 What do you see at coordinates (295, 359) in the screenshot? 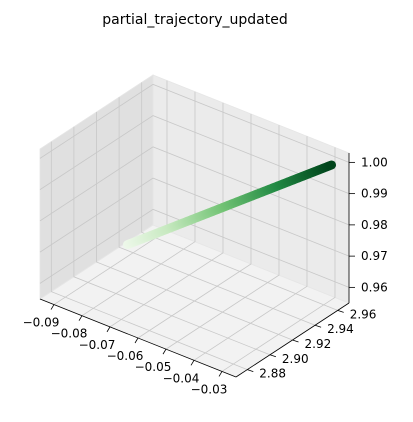
I see `y-tick-label-1: 2.90` at bounding box center [295, 359].